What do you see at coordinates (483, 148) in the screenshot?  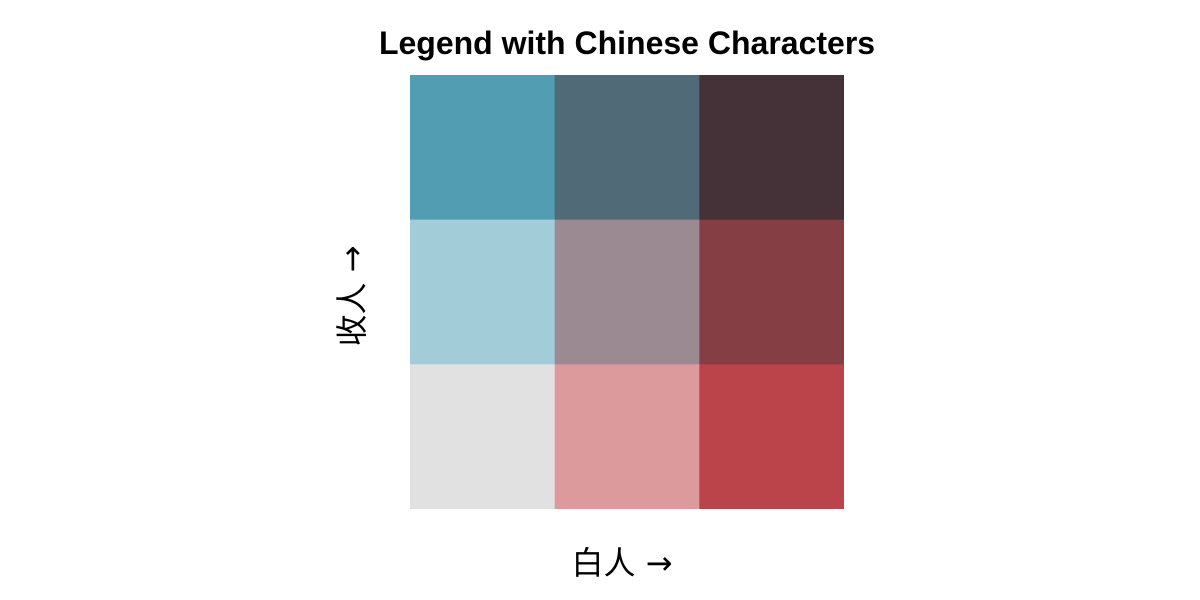 I see `legend-cell-r1-c1` at bounding box center [483, 148].